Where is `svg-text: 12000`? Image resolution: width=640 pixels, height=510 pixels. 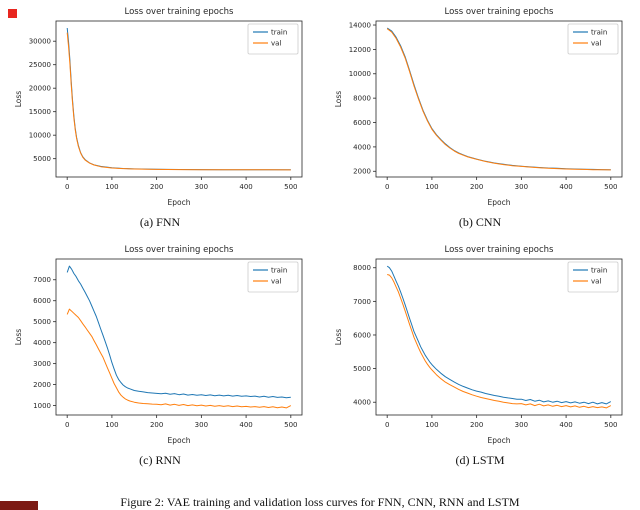 svg-text: 12000 is located at coordinates (360, 50).